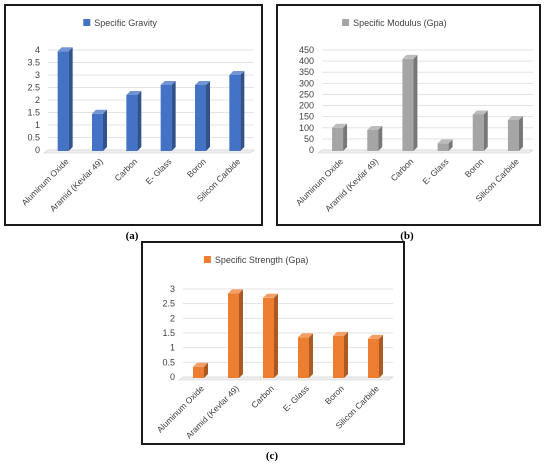  Describe the element at coordinates (37, 100) in the screenshot. I see `chart-a-y-tick-label: 2` at that location.